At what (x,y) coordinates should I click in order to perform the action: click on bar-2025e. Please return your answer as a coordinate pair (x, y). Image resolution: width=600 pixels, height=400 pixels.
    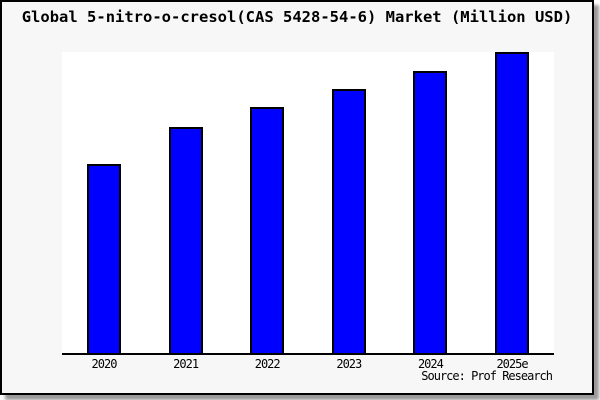
    Looking at the image, I should click on (512, 202).